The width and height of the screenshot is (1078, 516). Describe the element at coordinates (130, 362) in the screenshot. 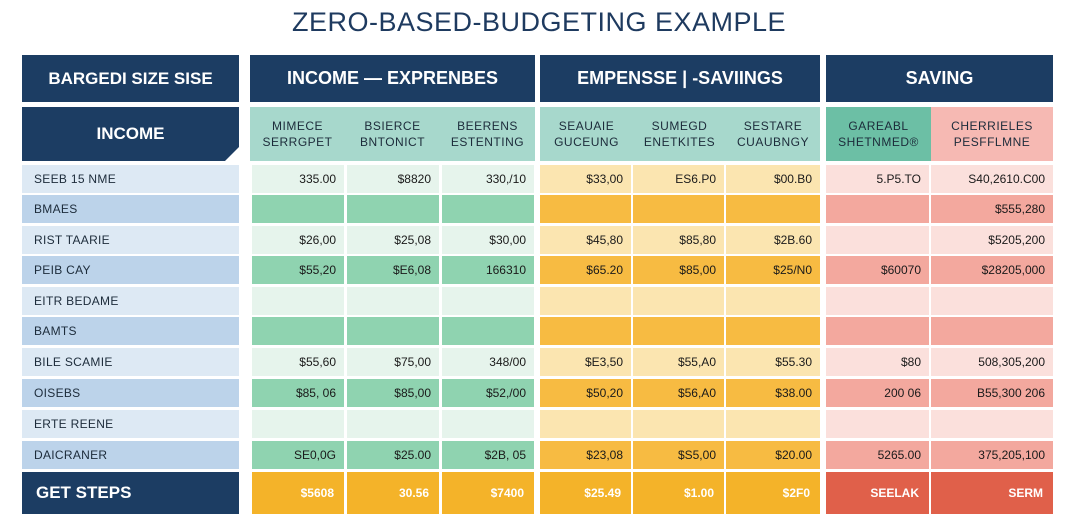

I see `row-label: BILE SCAMIE` at that location.